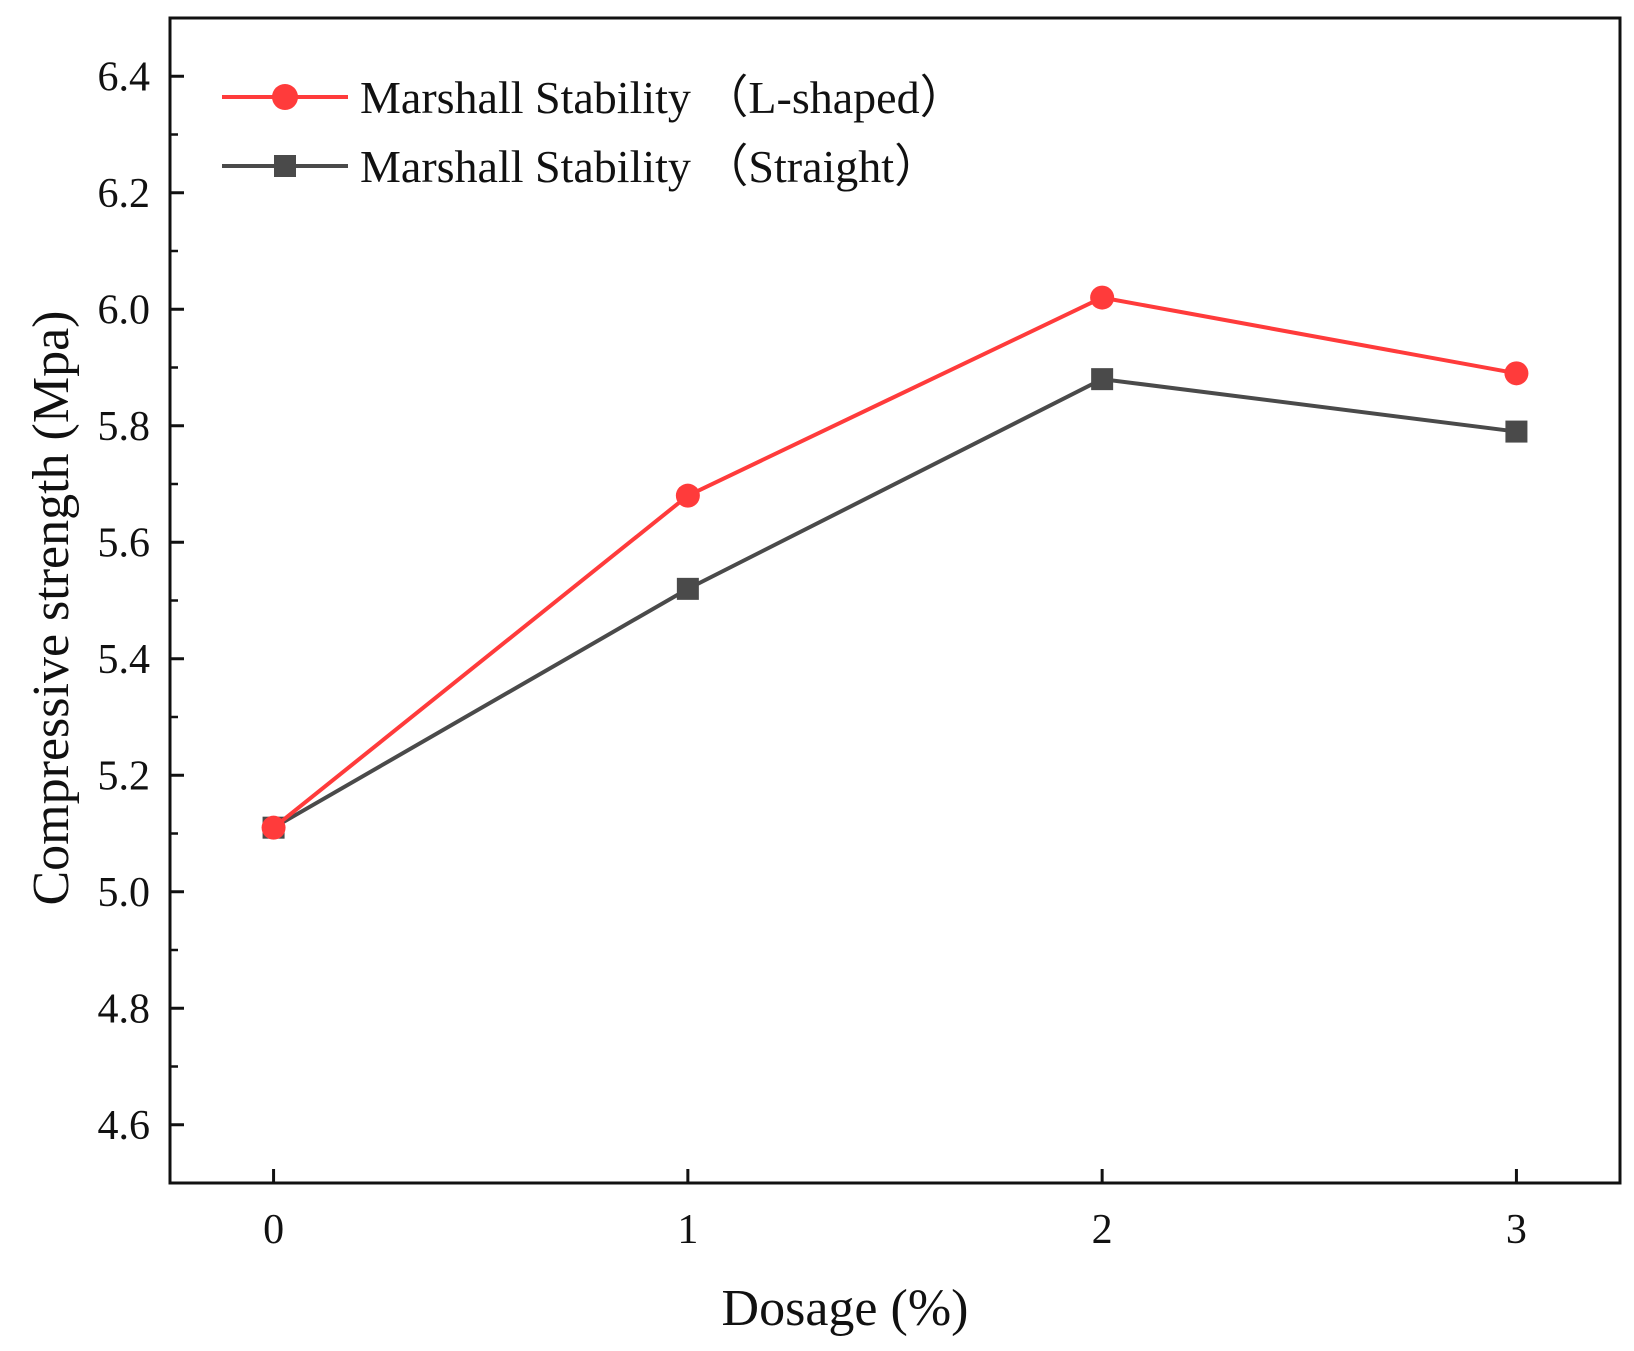  I want to click on y-tick-label: 6.2, so click(124, 194).